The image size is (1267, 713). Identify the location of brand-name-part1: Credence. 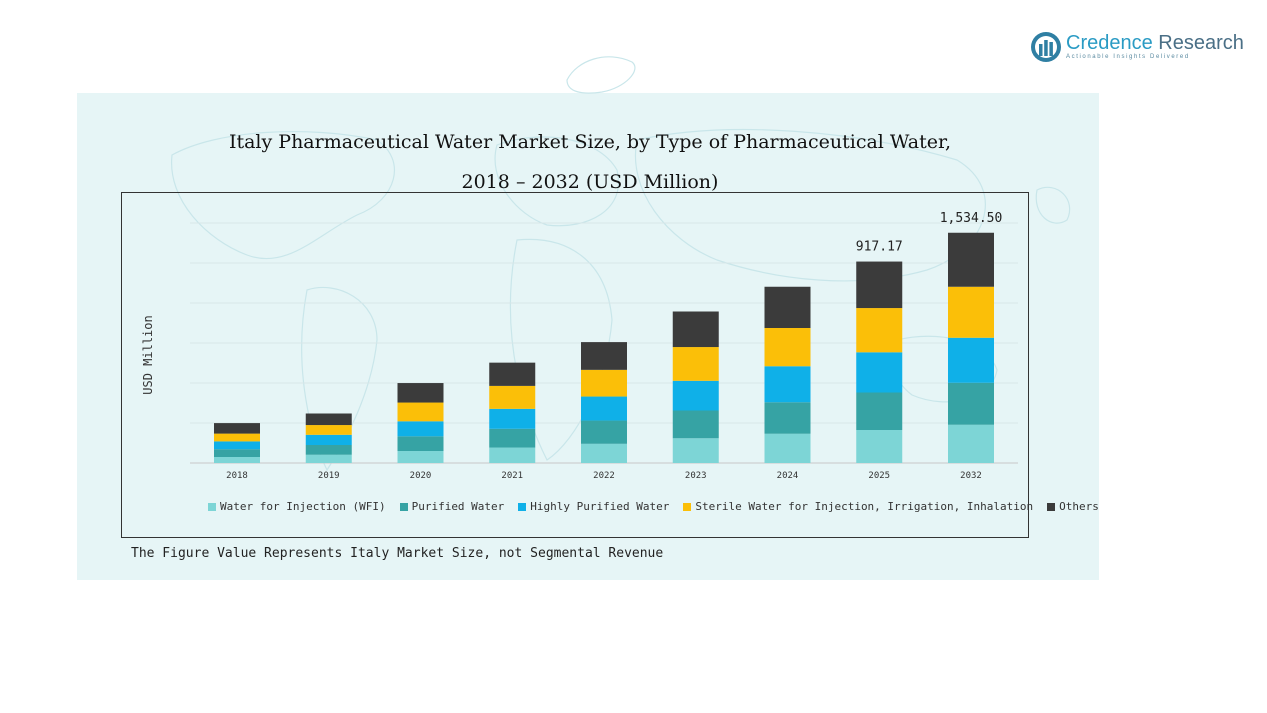
(1109, 43).